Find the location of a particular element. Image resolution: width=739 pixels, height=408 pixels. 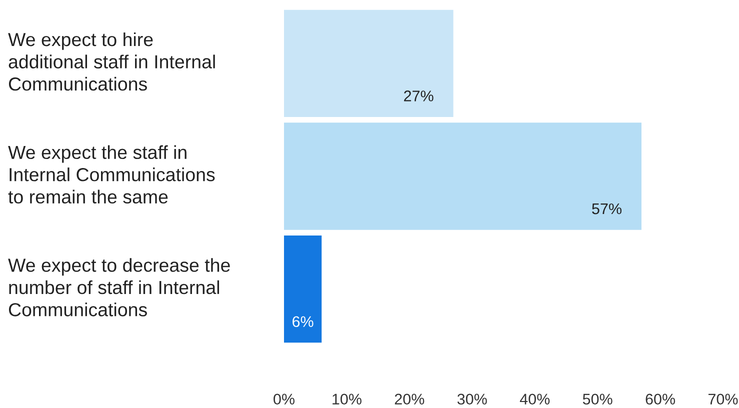

y-tick-label: We expect to hire additional staff in Internal Communications is located at coordinates (111, 61).